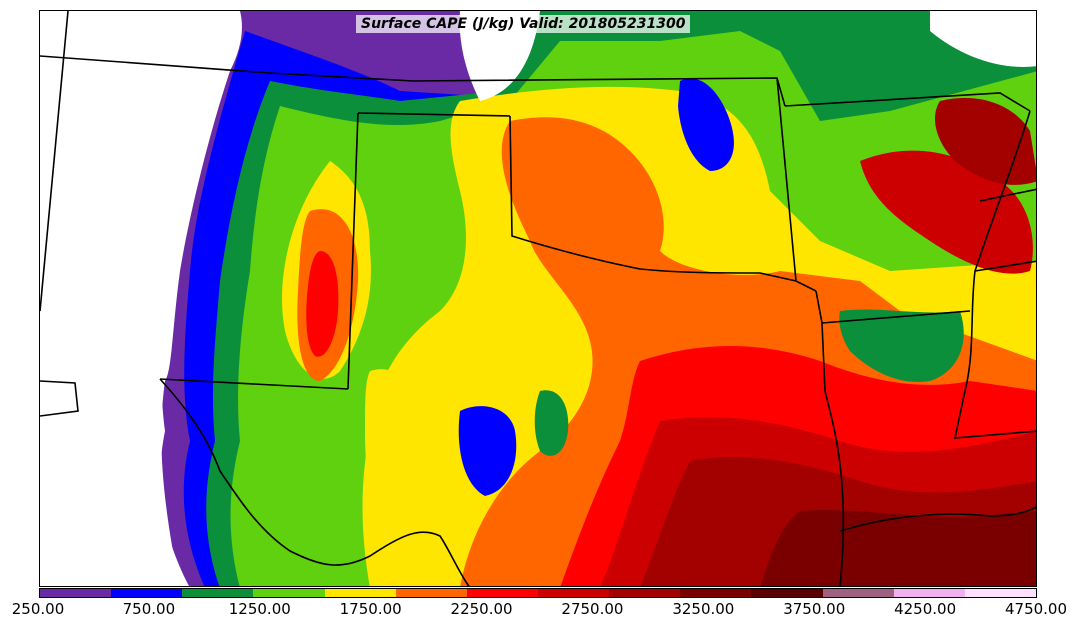  Describe the element at coordinates (499, 56) in the screenshot. I see `white-area-north-central` at that location.